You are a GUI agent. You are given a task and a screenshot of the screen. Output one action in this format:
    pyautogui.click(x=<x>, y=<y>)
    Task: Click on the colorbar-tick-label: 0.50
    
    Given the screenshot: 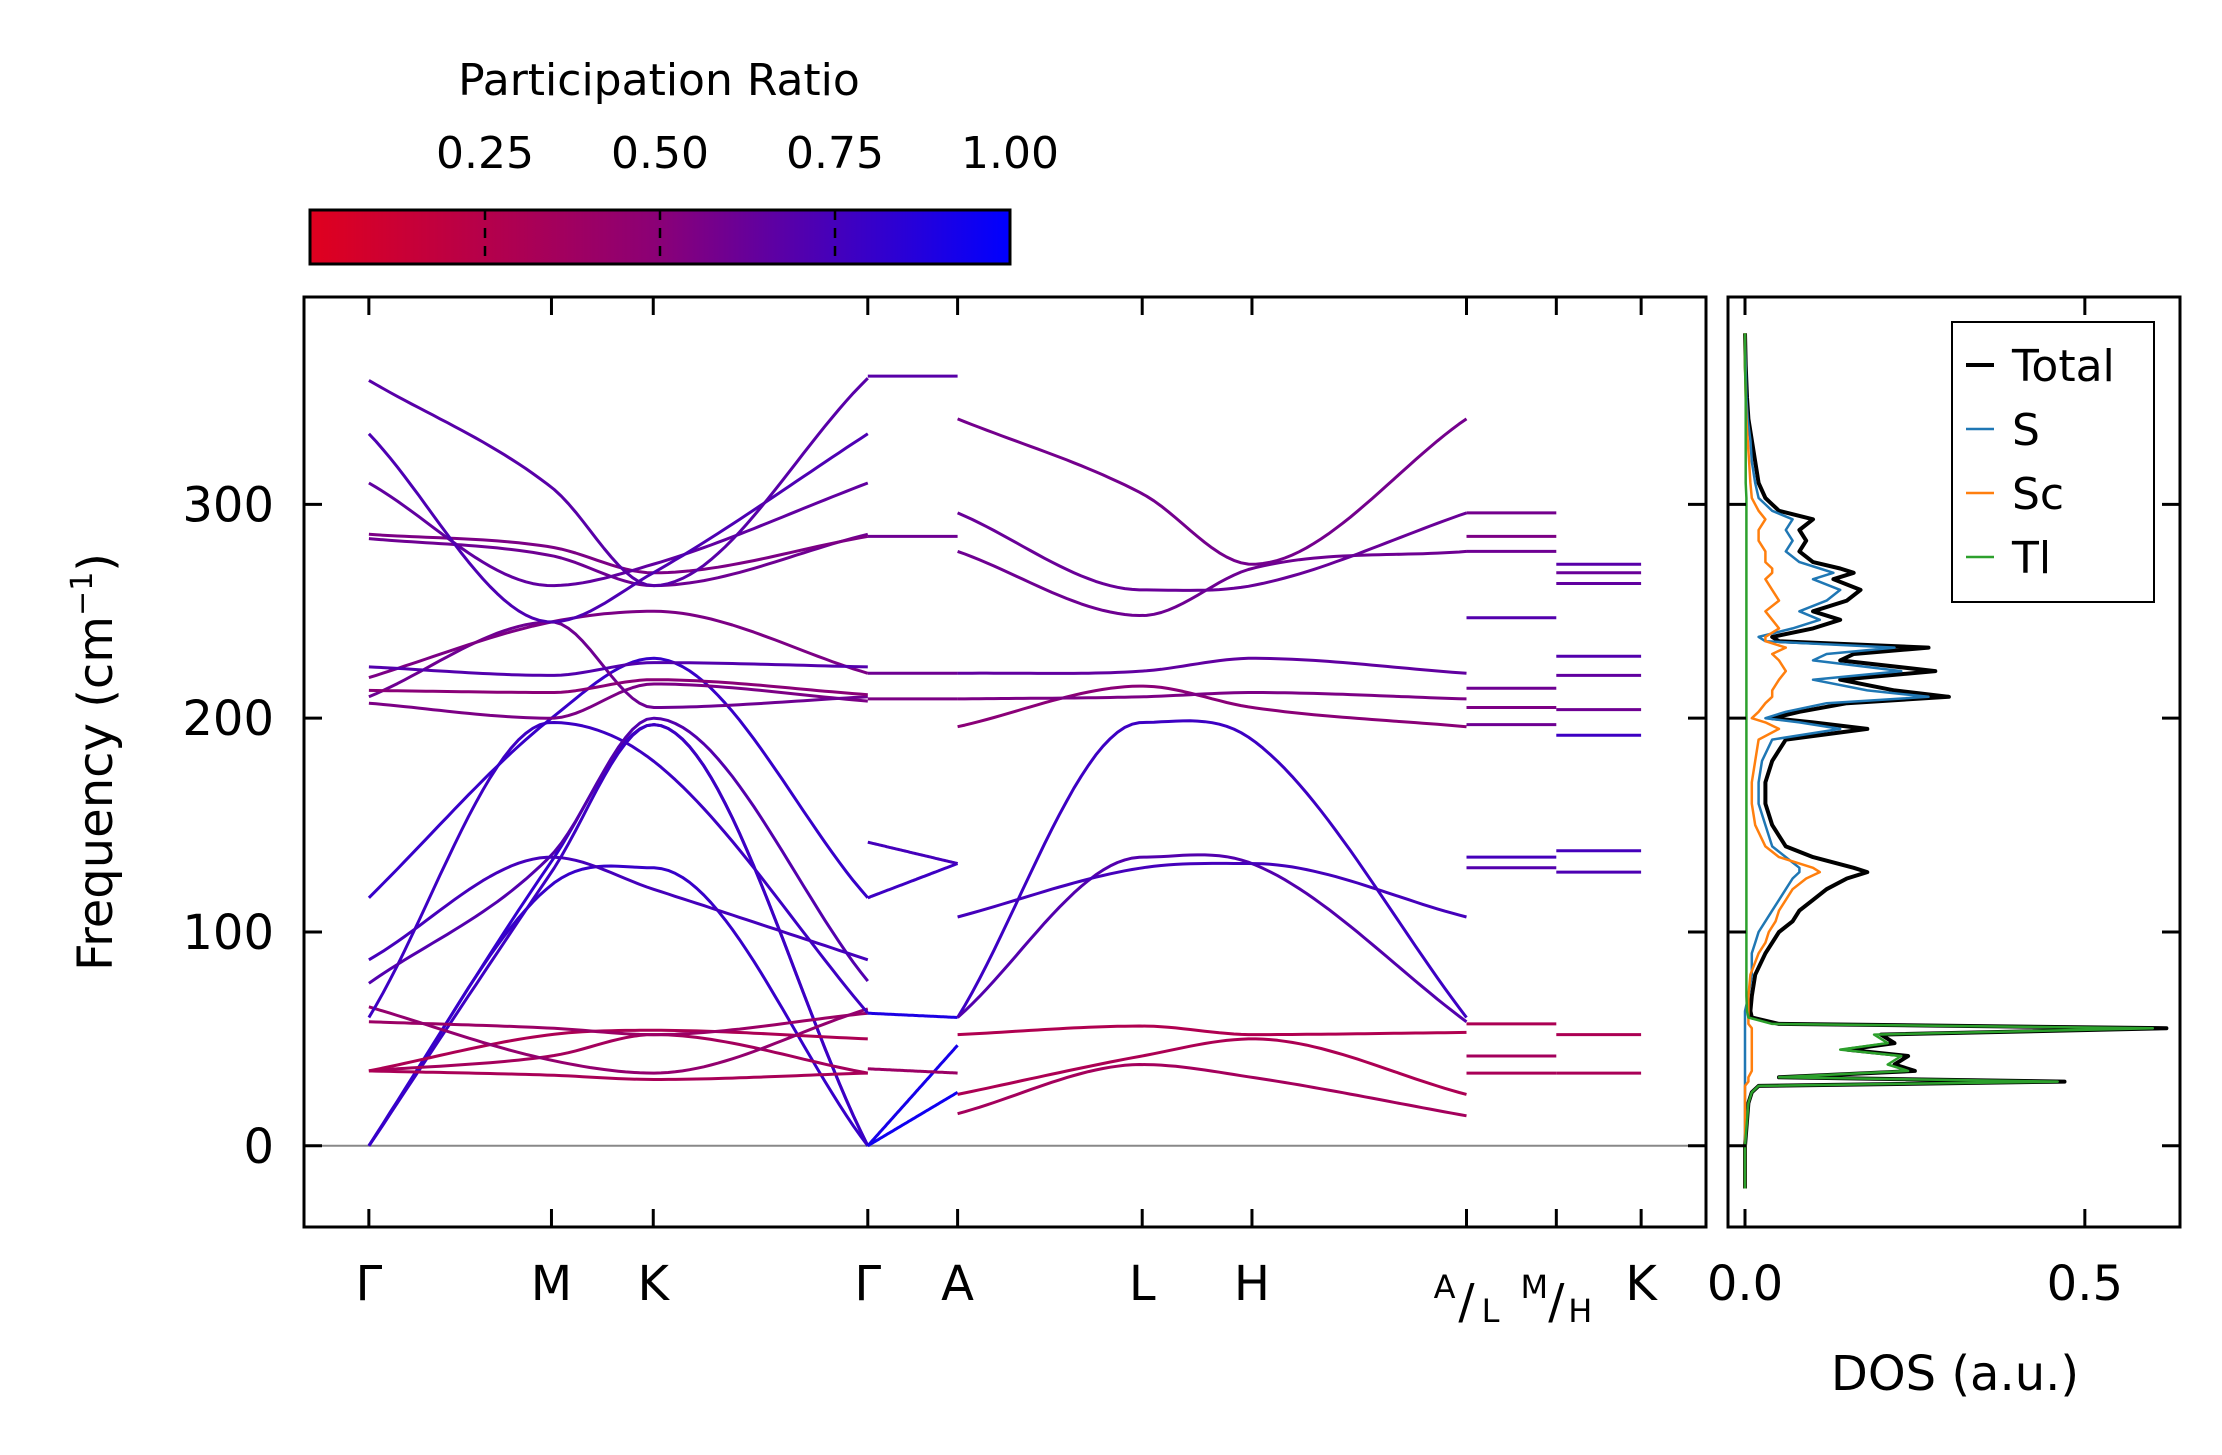 What is the action you would take?
    pyautogui.click(x=660, y=153)
    